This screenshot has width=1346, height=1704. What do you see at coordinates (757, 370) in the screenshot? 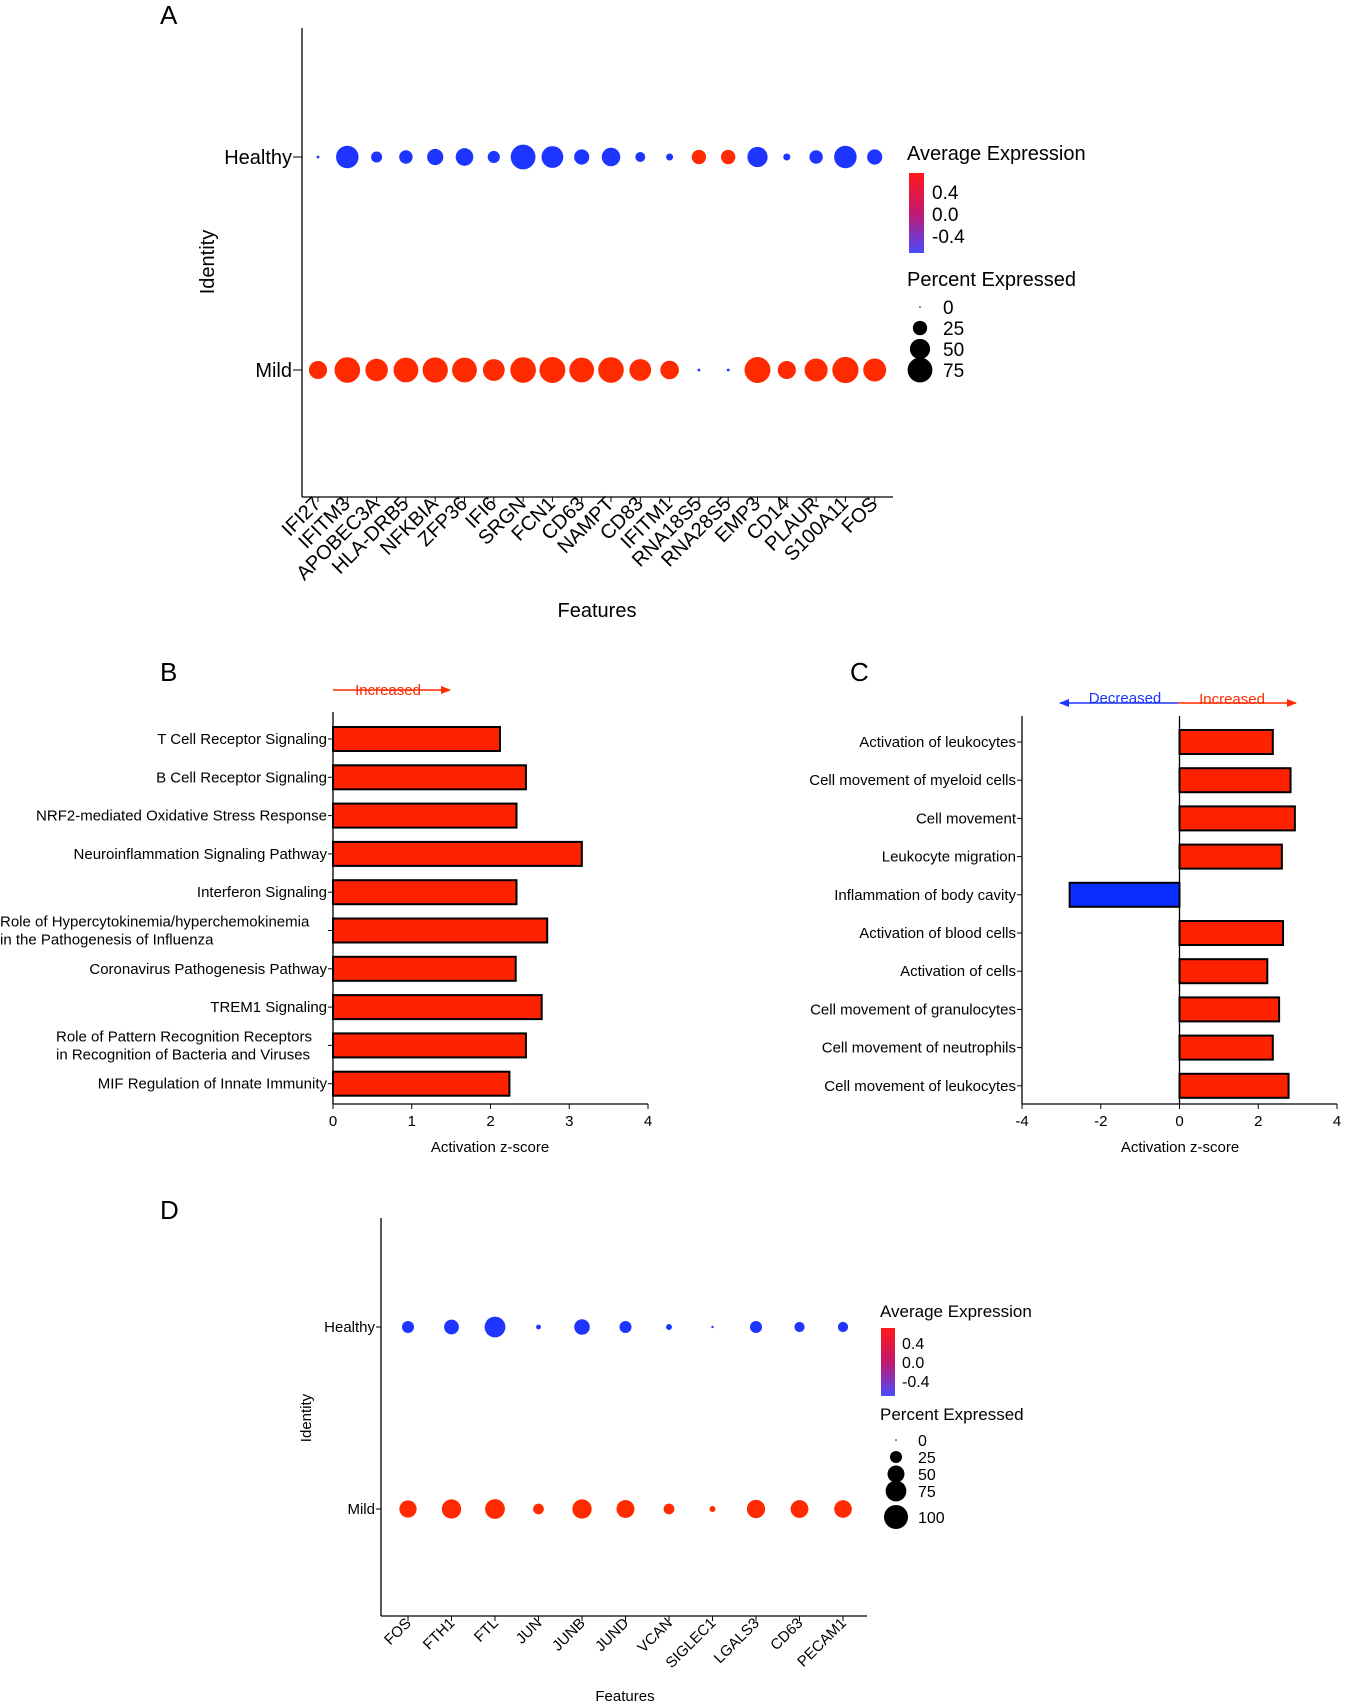
I see `dot-mild-emp3` at bounding box center [757, 370].